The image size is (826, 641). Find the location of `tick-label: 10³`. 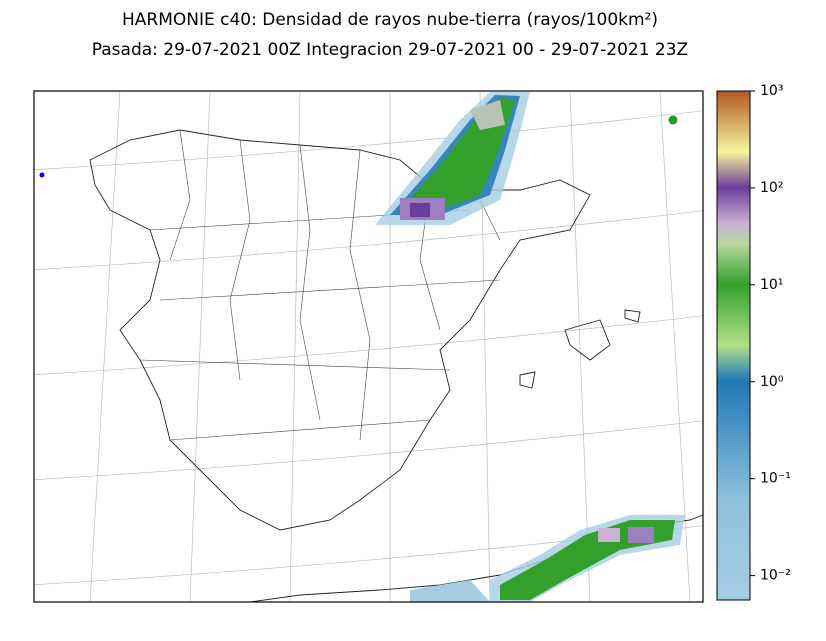

tick-label: 10³ is located at coordinates (771, 91).